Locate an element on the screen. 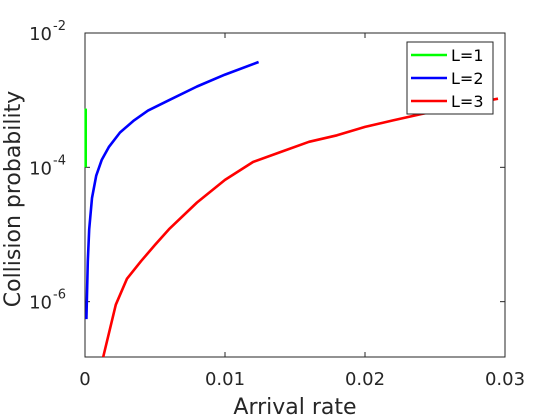 This screenshot has width=560, height=420. x-tick-label: 0.03 is located at coordinates (505, 379).